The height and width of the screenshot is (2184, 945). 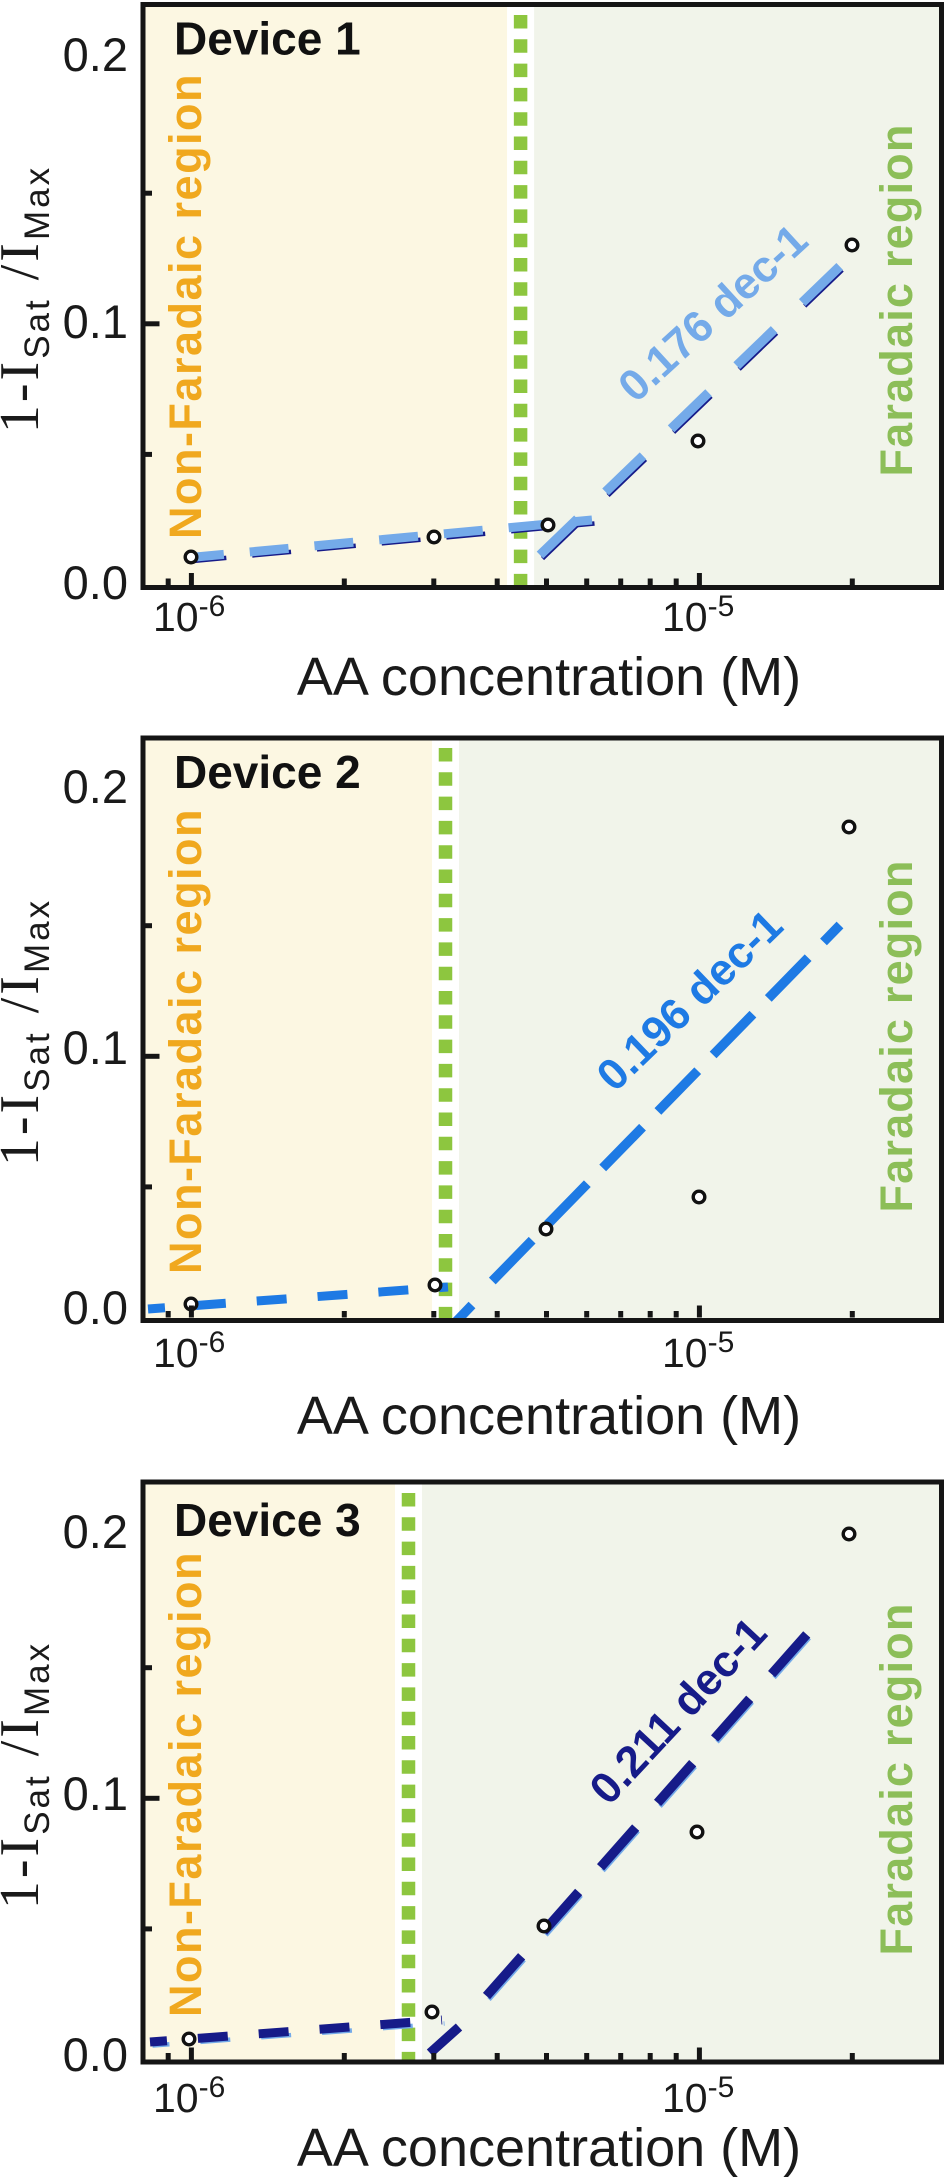 What do you see at coordinates (267, 39) in the screenshot?
I see `svg-text: Device 1` at bounding box center [267, 39].